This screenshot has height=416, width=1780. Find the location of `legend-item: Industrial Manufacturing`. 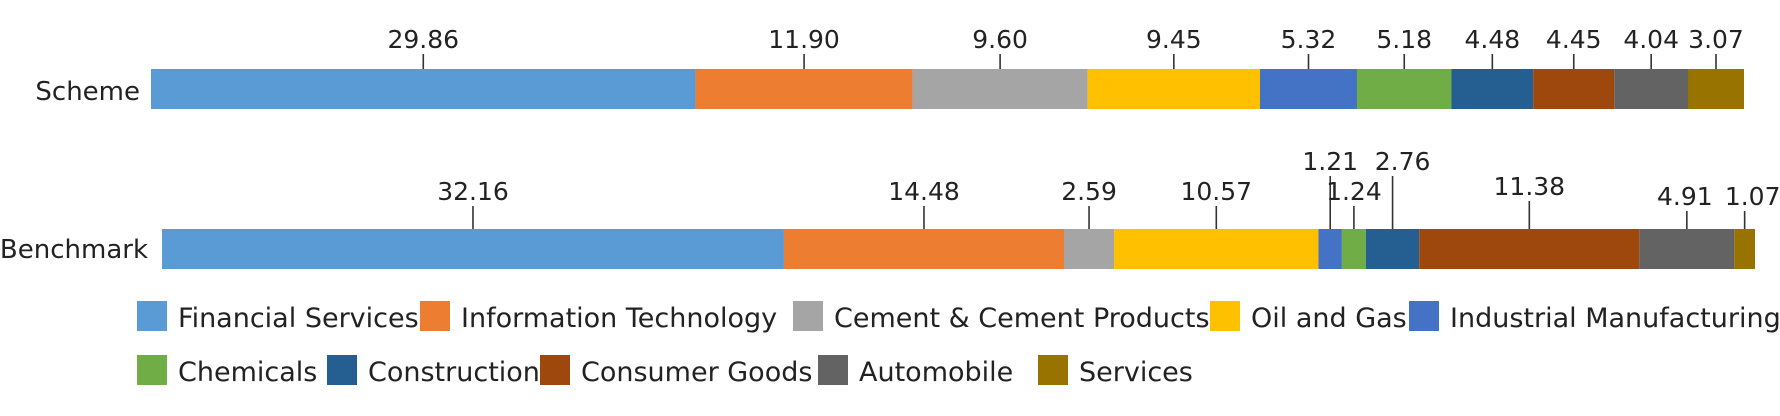

legend-item: Industrial Manufacturing is located at coordinates (1594, 317).